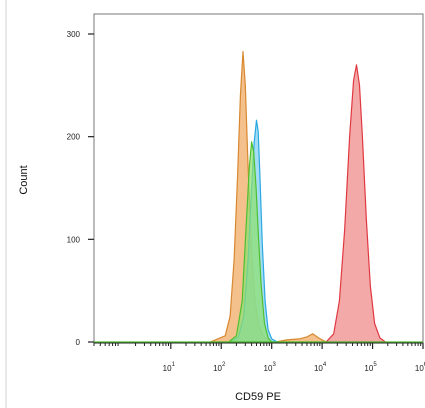  I want to click on x-tick-label: 10⁶, so click(420, 367).